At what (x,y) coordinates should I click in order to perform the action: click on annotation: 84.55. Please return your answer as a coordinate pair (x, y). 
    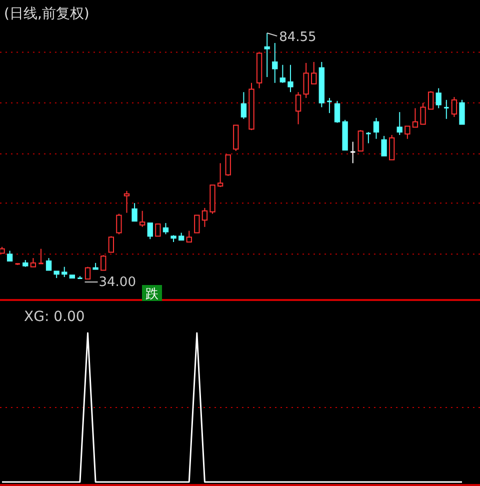
    Looking at the image, I should click on (297, 37).